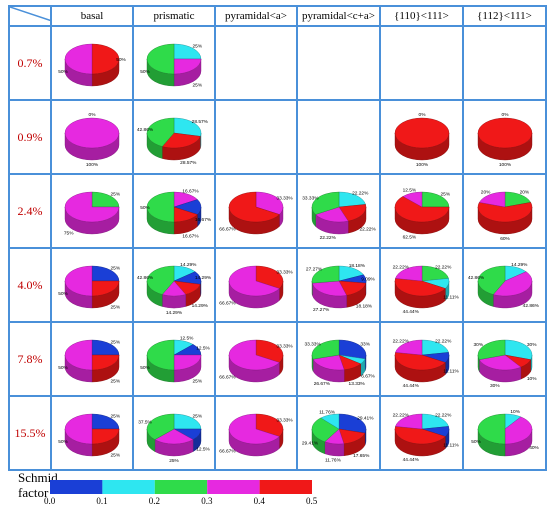  What do you see at coordinates (494, 386) in the screenshot?
I see `pie-label-4-5-2: 30%` at bounding box center [494, 386].